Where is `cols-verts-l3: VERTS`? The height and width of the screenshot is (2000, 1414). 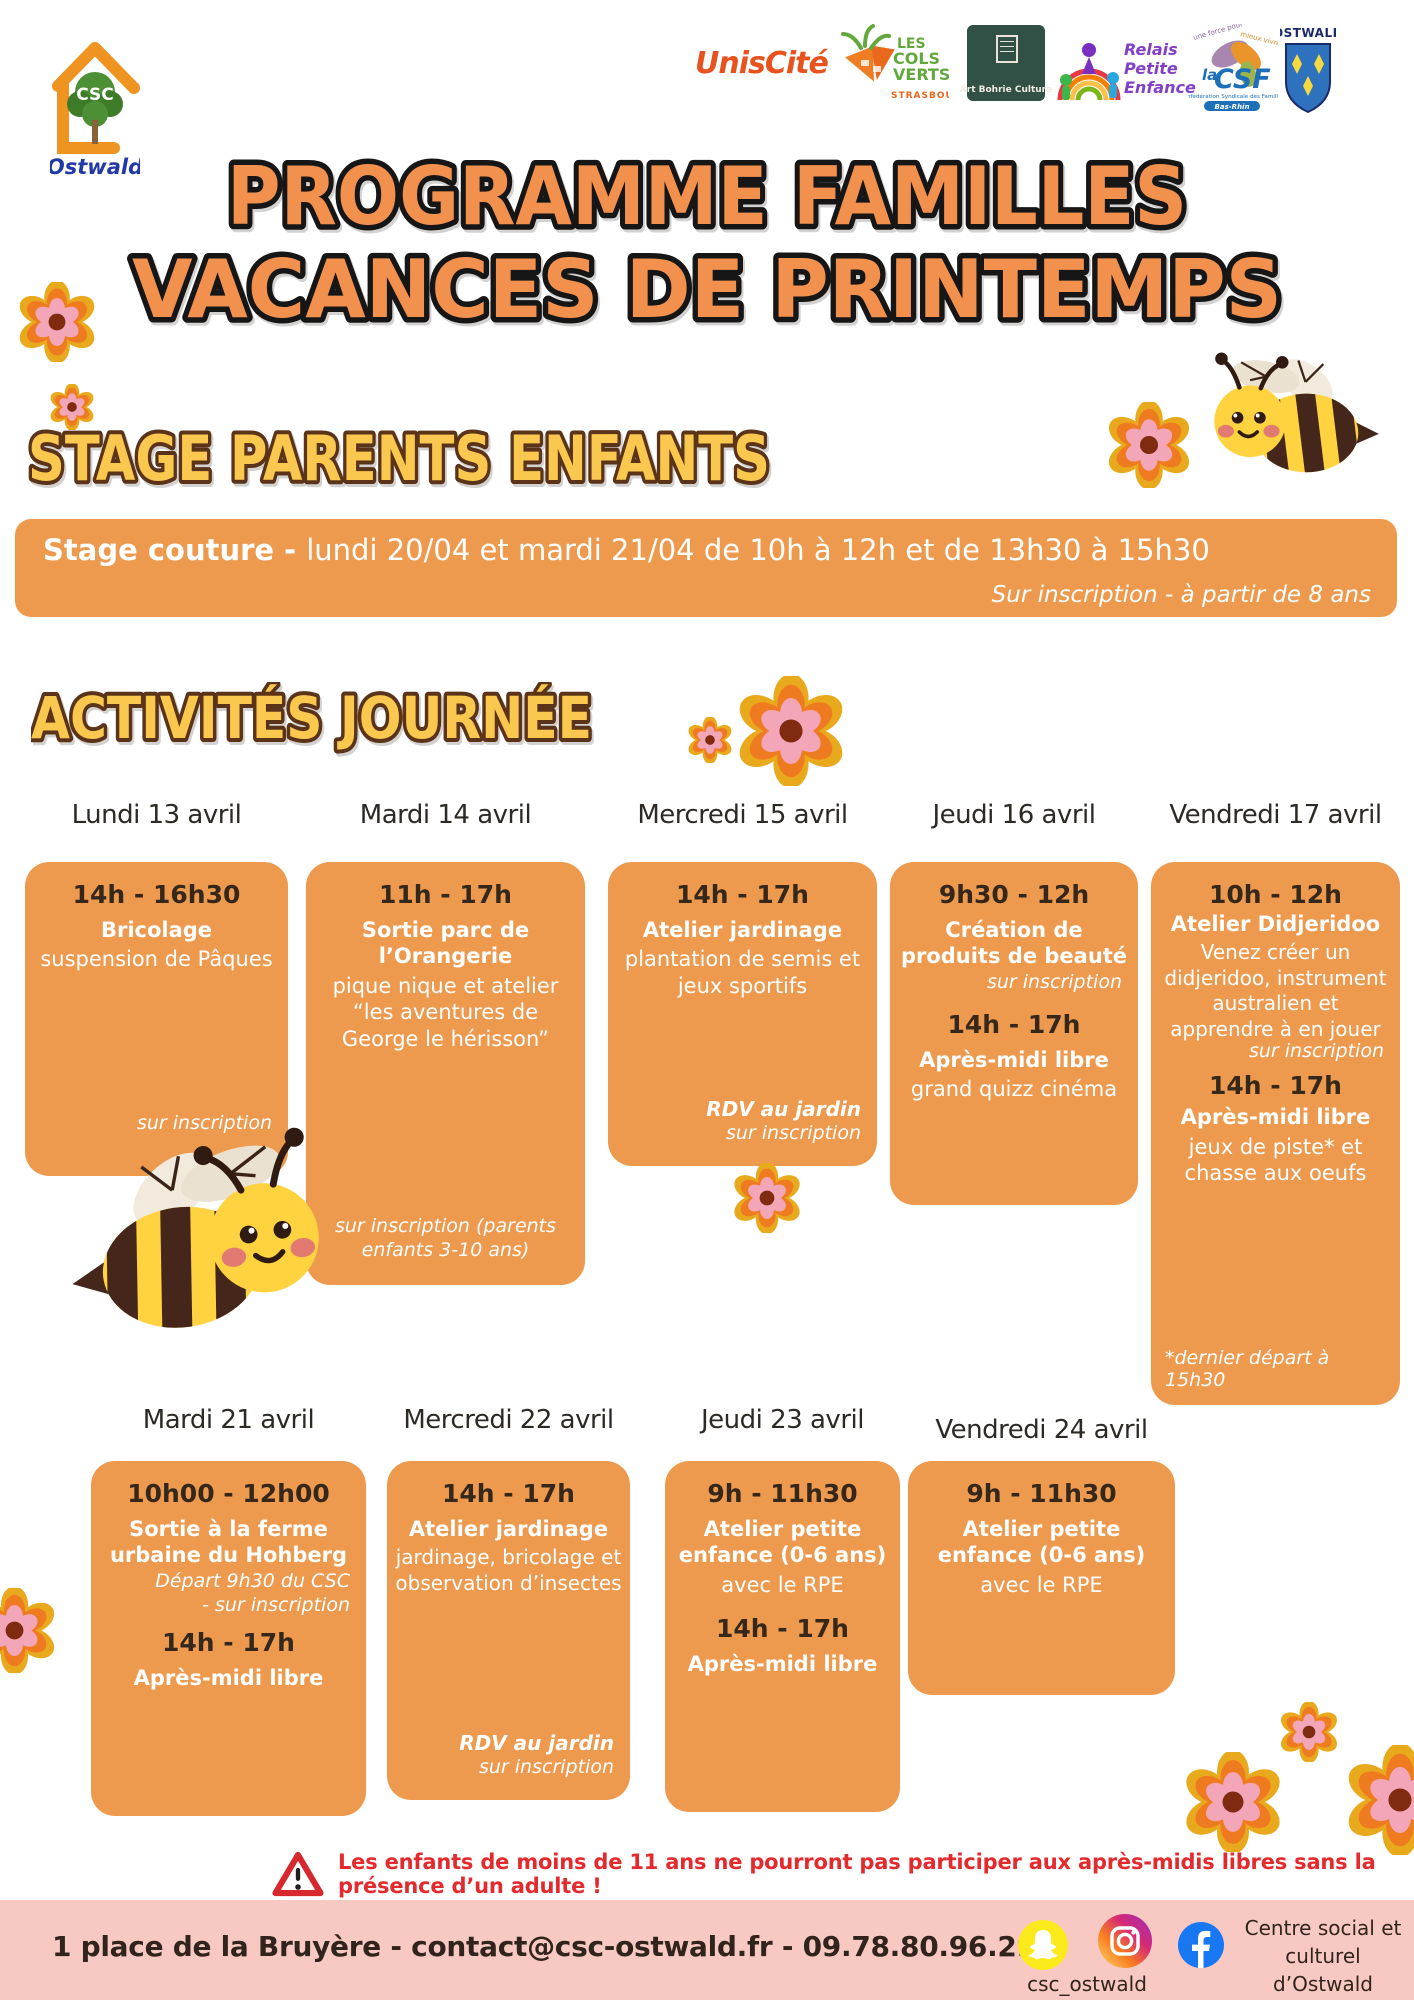 cols-verts-l3: VERTS is located at coordinates (921, 74).